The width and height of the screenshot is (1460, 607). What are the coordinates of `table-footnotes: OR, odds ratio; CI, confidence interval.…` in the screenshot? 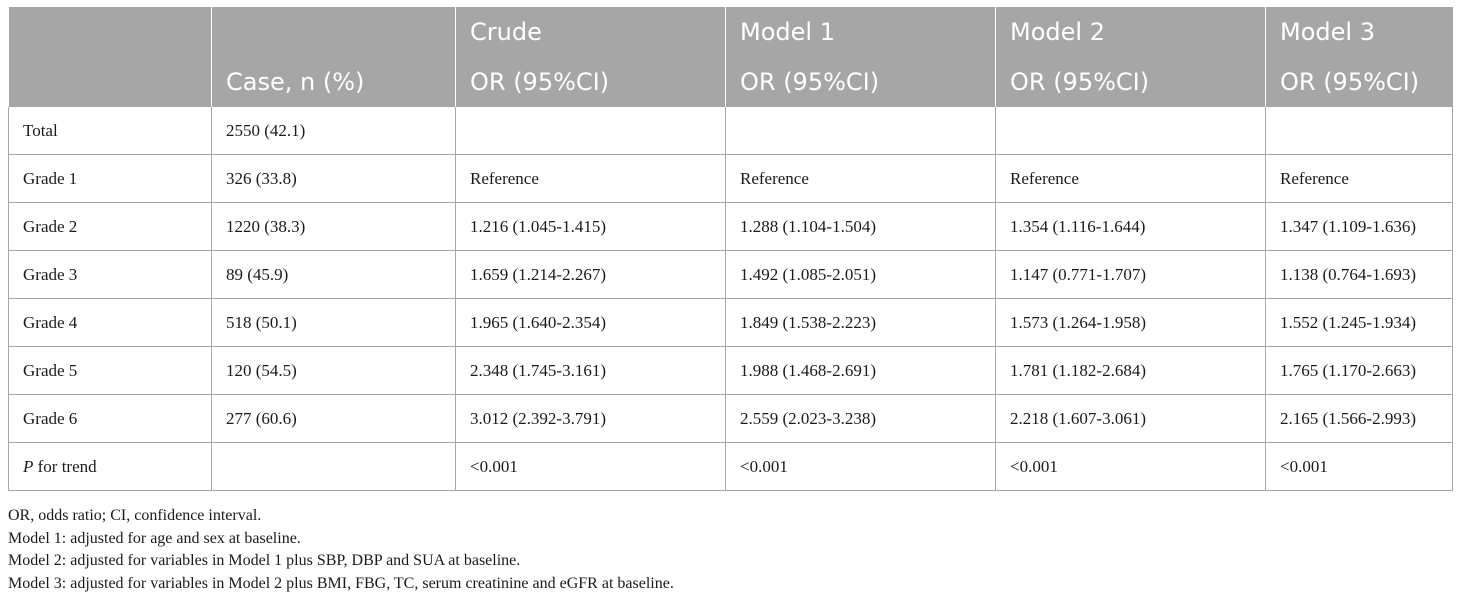 It's located at (341, 550).